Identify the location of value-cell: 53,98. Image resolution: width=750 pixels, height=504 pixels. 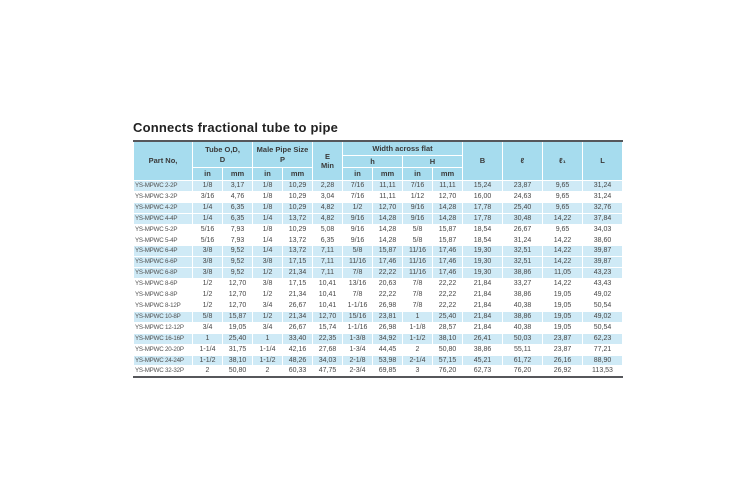
(387, 360).